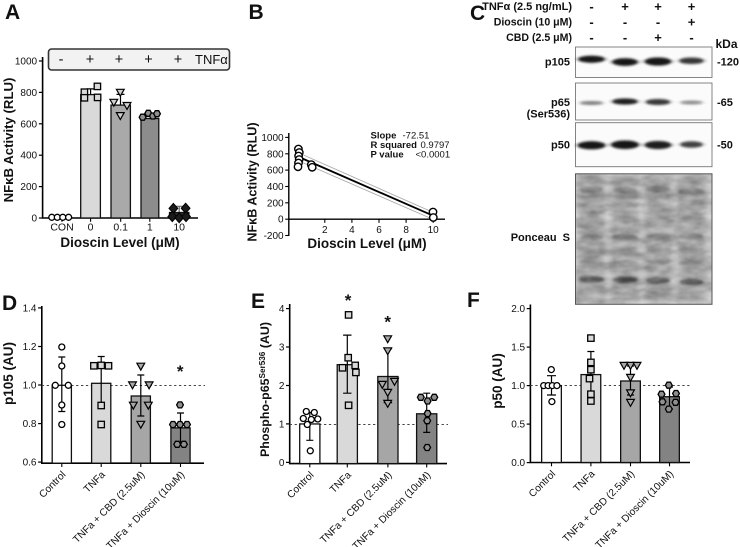  What do you see at coordinates (518, 425) in the screenshot?
I see `svg-text: 0.5` at bounding box center [518, 425].